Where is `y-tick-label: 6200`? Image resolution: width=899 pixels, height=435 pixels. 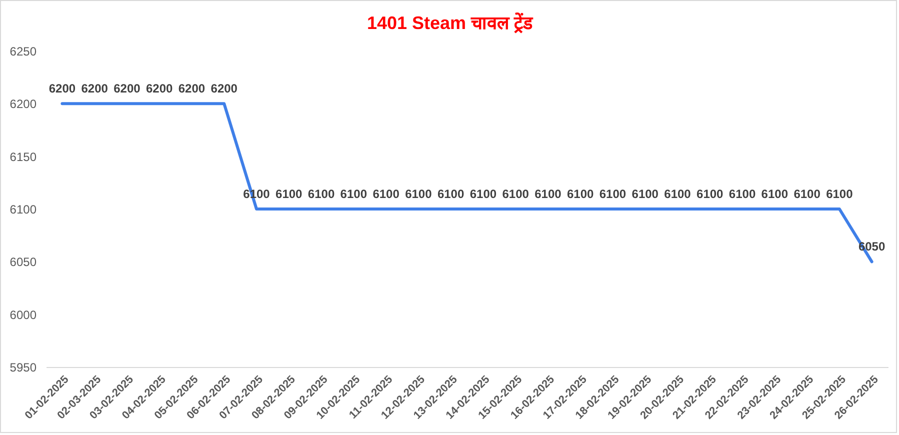
y-tick-label: 6200 is located at coordinates (23, 104).